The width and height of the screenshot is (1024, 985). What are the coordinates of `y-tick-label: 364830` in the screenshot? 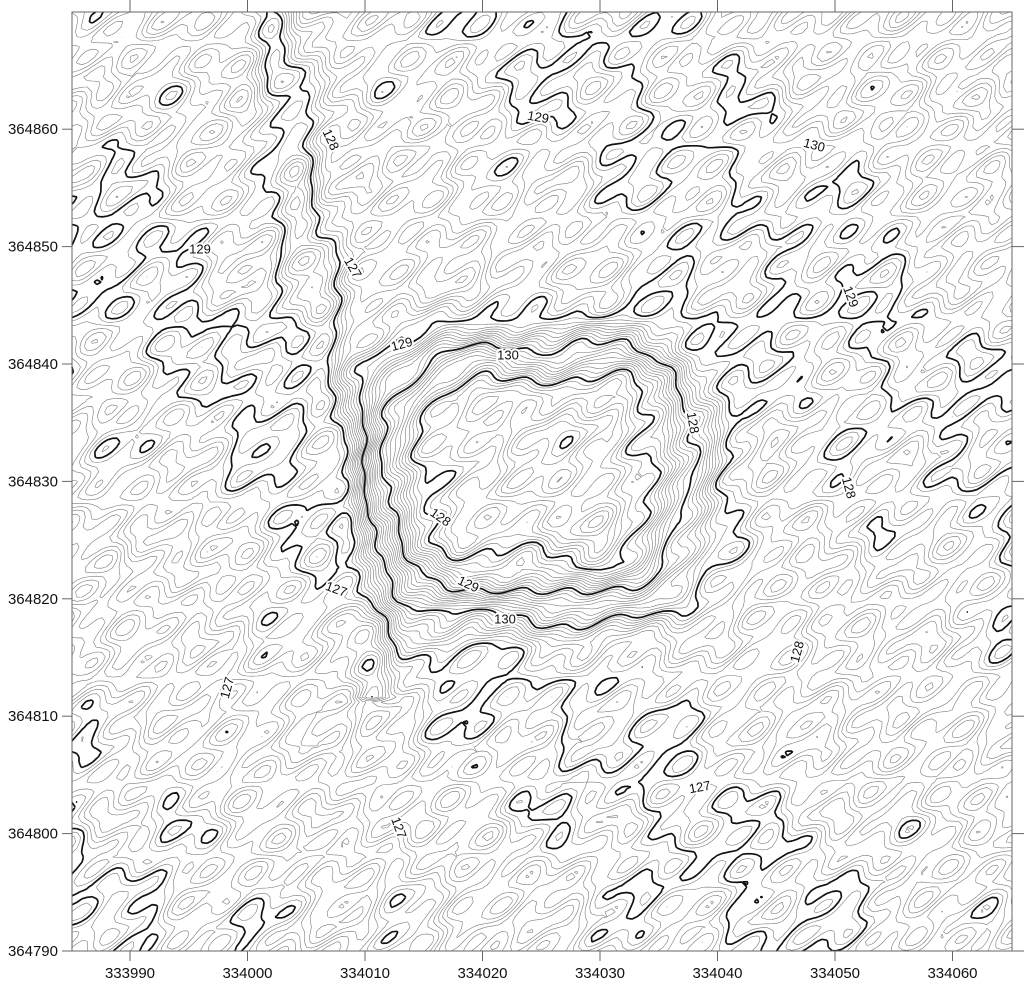 It's located at (33, 481).